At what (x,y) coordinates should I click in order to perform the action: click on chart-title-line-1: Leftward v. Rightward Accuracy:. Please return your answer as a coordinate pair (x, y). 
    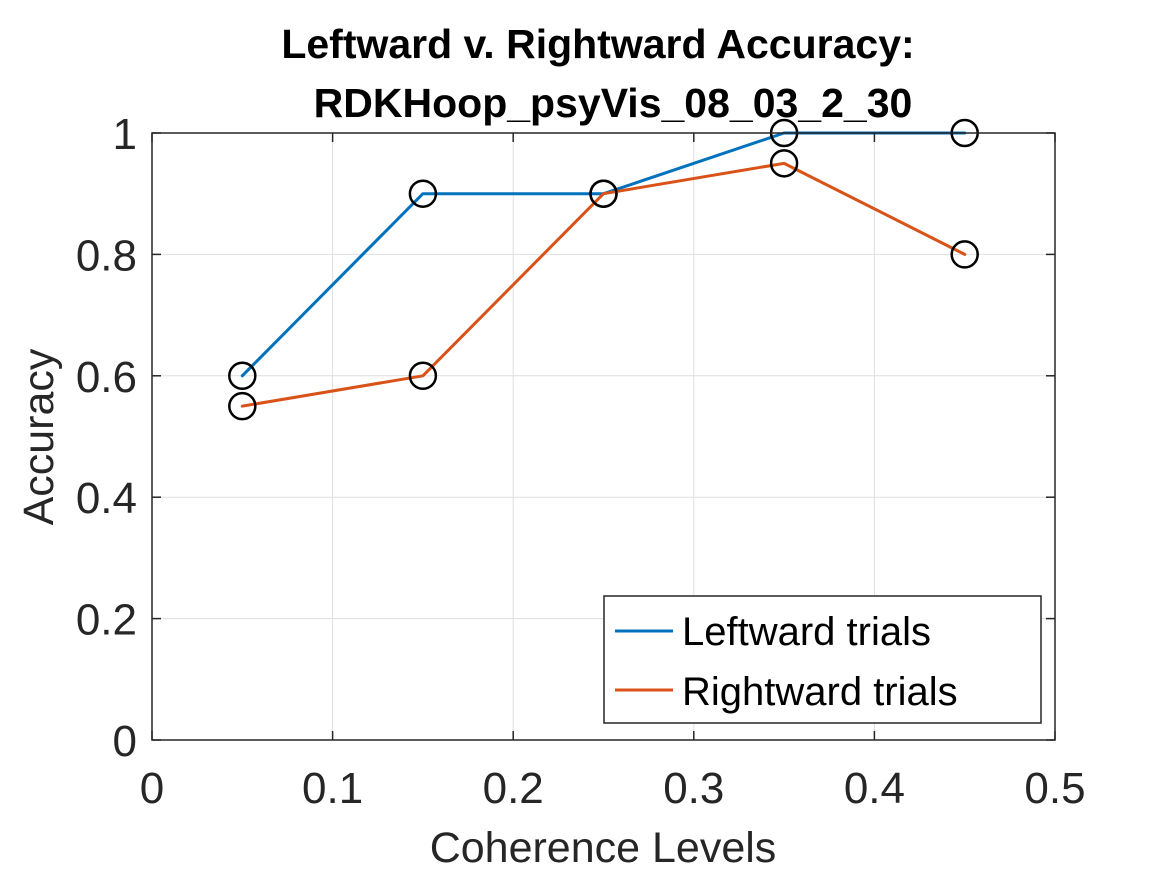
    Looking at the image, I should click on (597, 44).